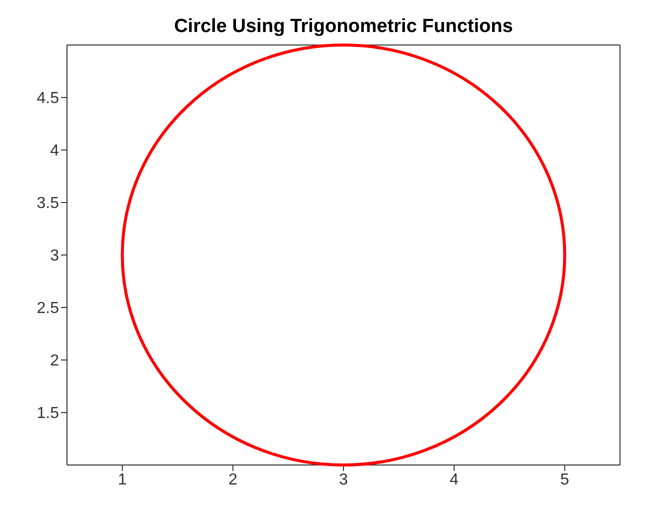 This screenshot has height=516, width=657. I want to click on y-tick-label: 2.5, so click(48, 309).